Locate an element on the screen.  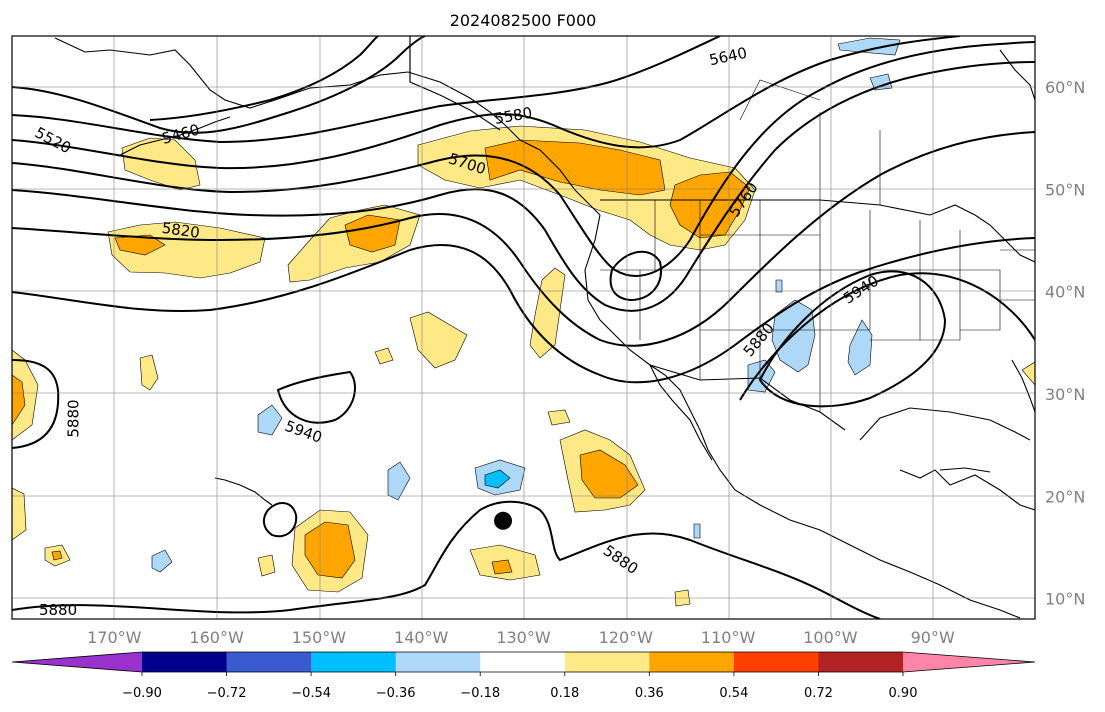
lon-tick-label: 130°W is located at coordinates (523, 637).